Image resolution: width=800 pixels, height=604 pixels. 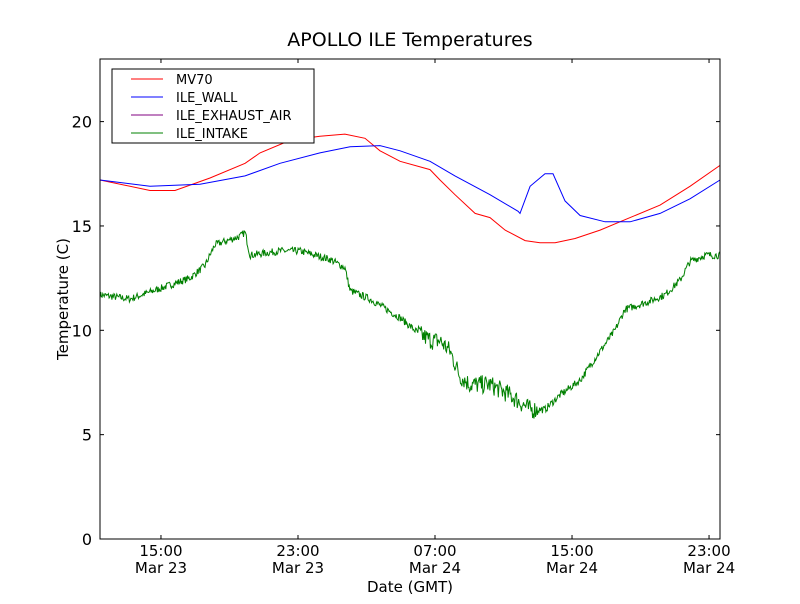 What do you see at coordinates (207, 98) in the screenshot?
I see `legend-label: ILE_WALL` at bounding box center [207, 98].